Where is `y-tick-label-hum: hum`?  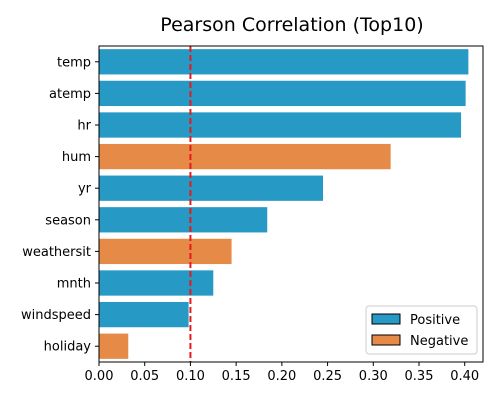
y-tick-label-hum: hum is located at coordinates (76, 157).